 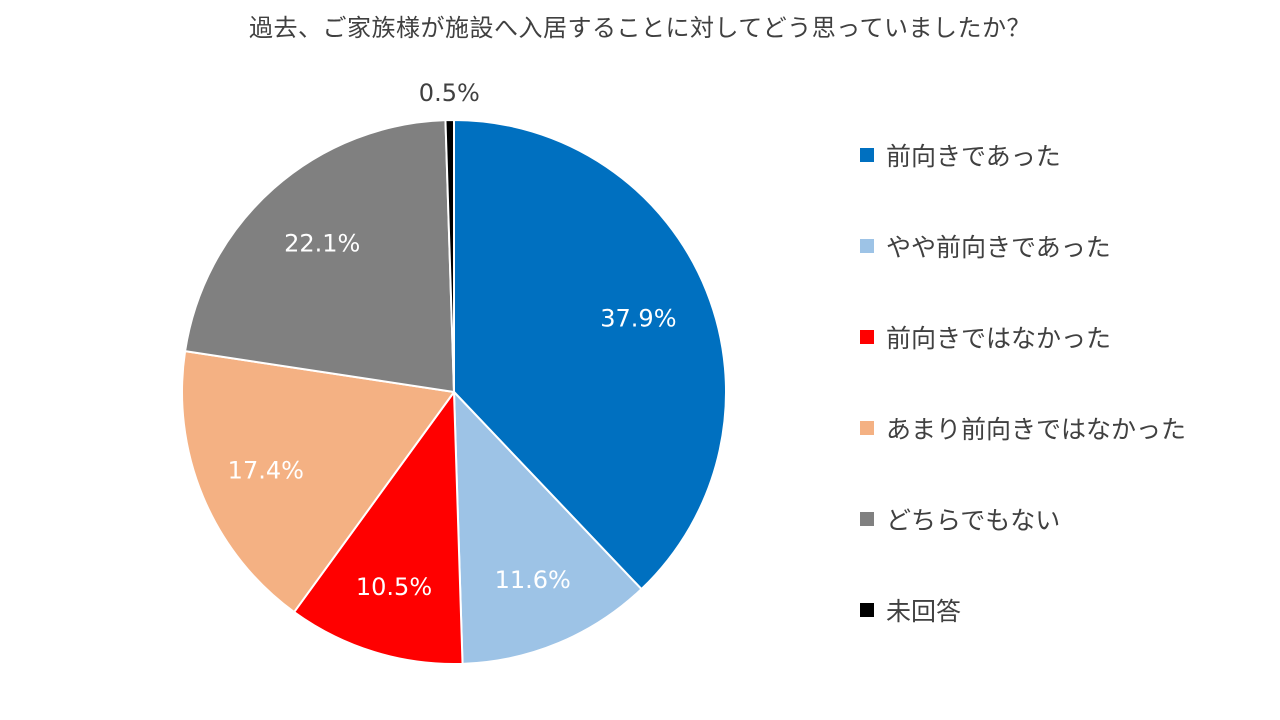 I want to click on legend-label: 前向きであった, so click(x=973, y=156).